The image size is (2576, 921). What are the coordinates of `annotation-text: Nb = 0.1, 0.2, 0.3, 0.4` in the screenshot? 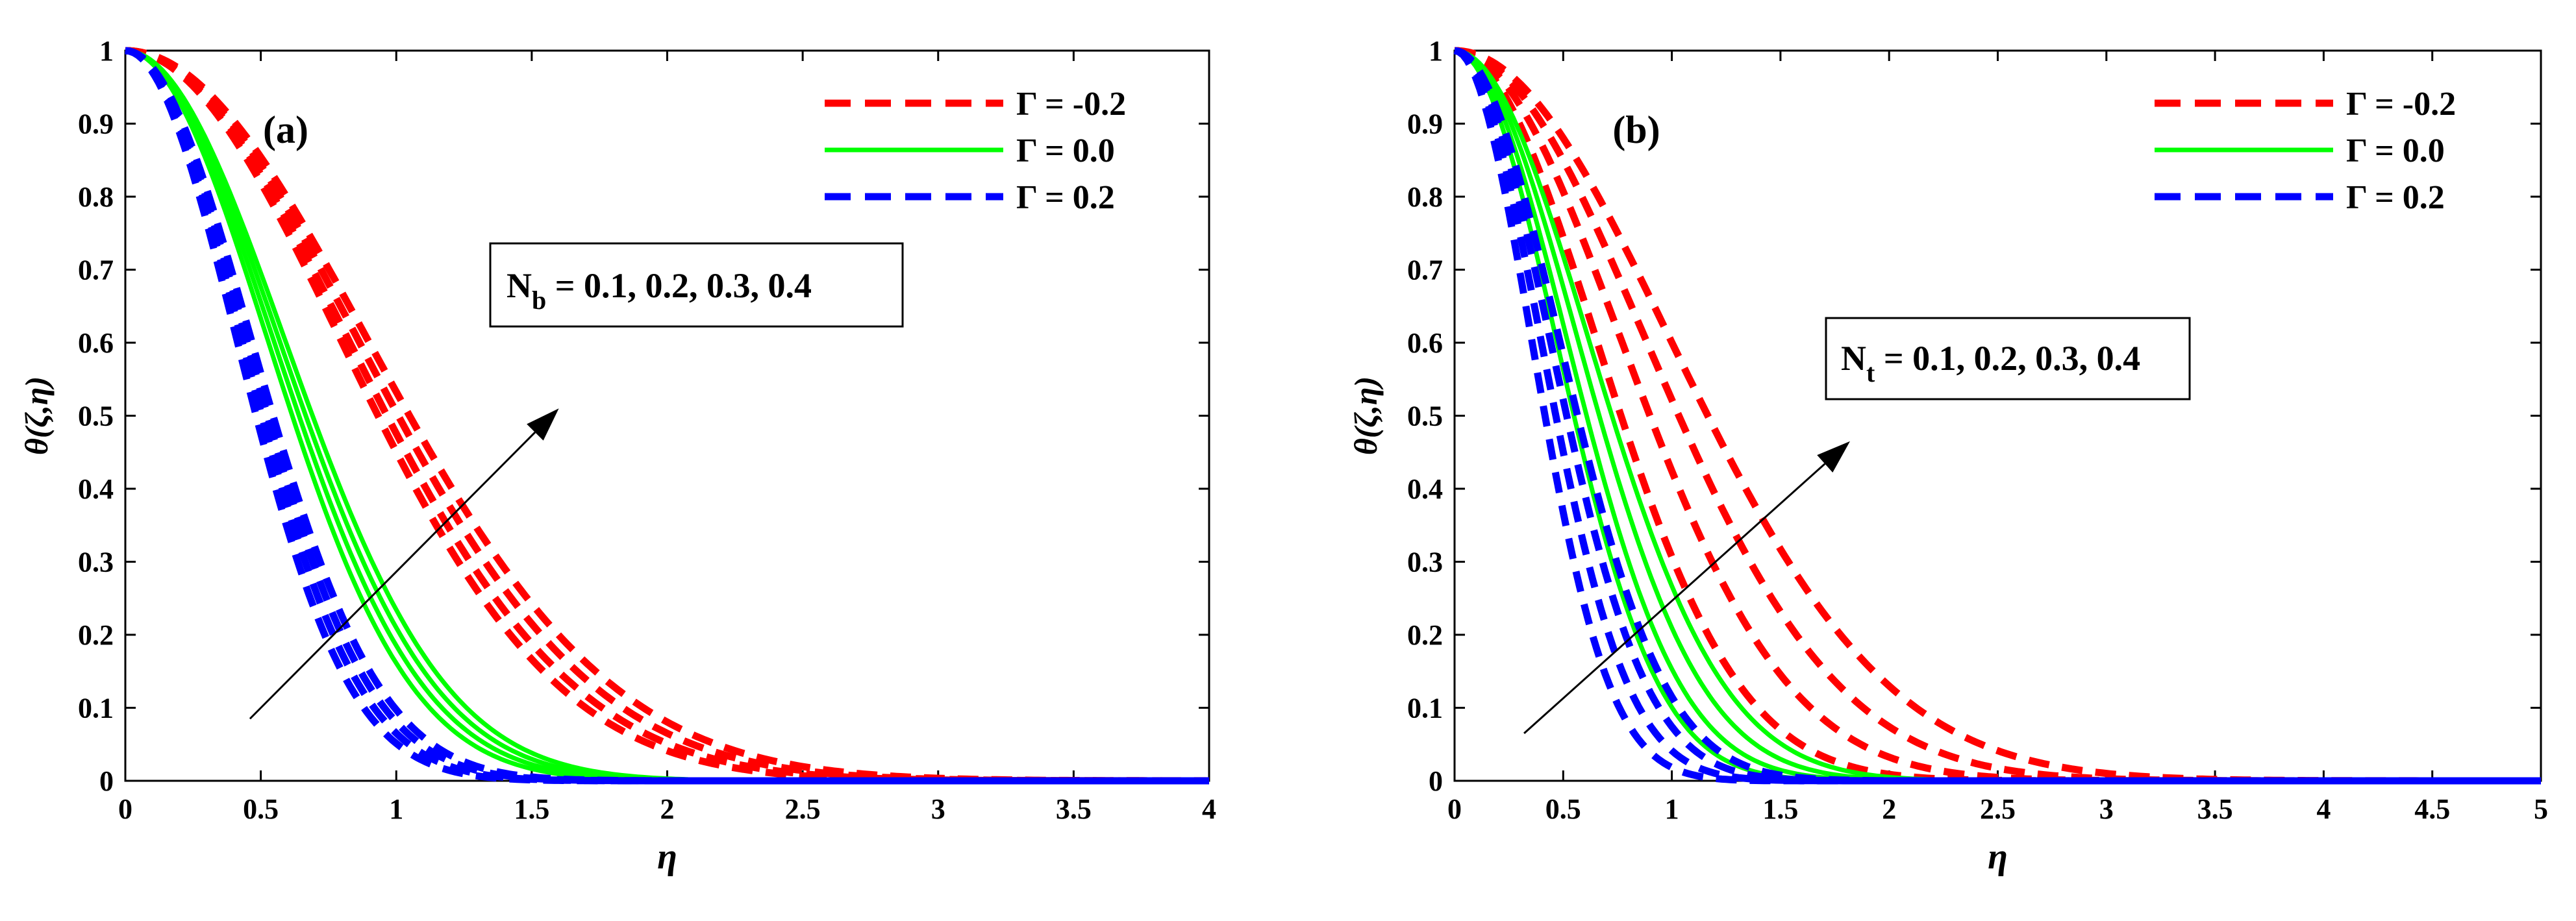 It's located at (659, 290).